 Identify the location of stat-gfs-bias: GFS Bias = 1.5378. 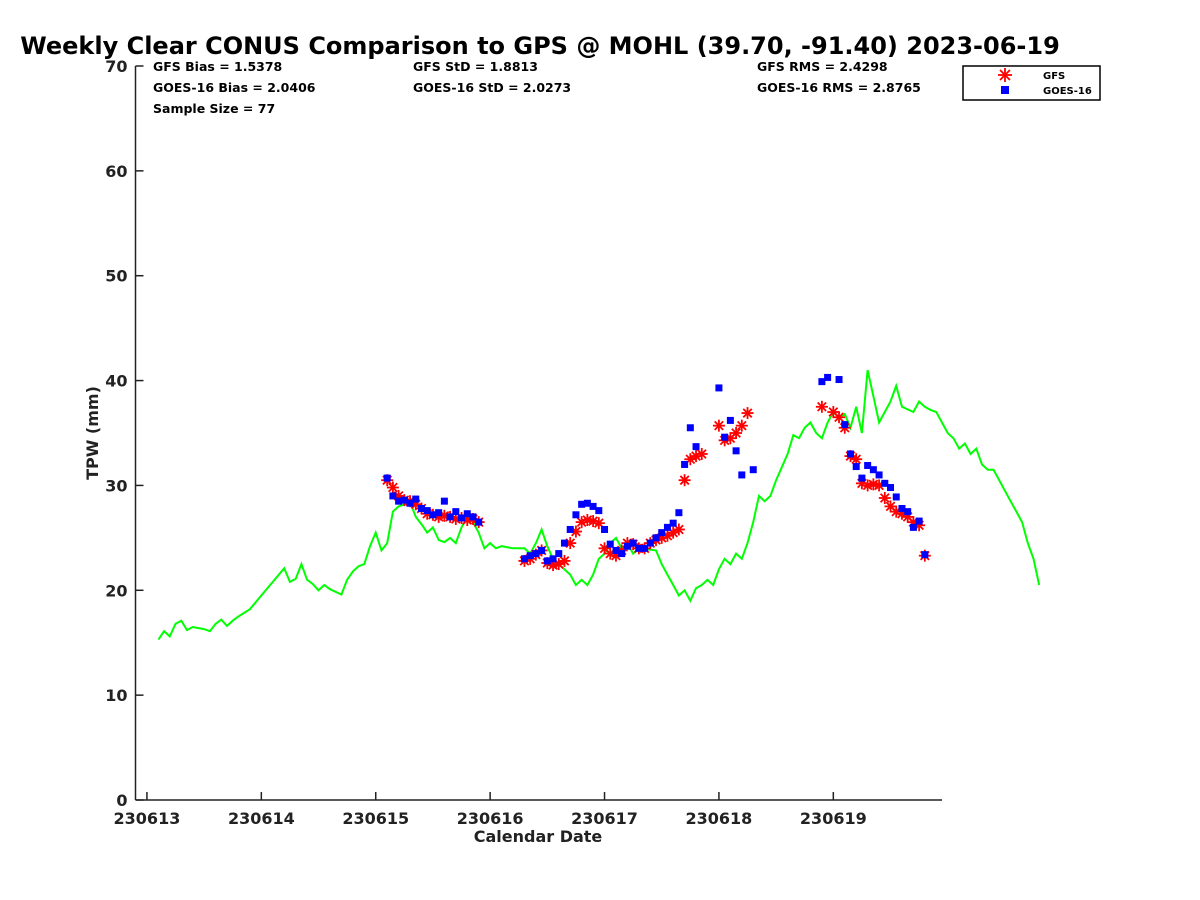
(217, 66).